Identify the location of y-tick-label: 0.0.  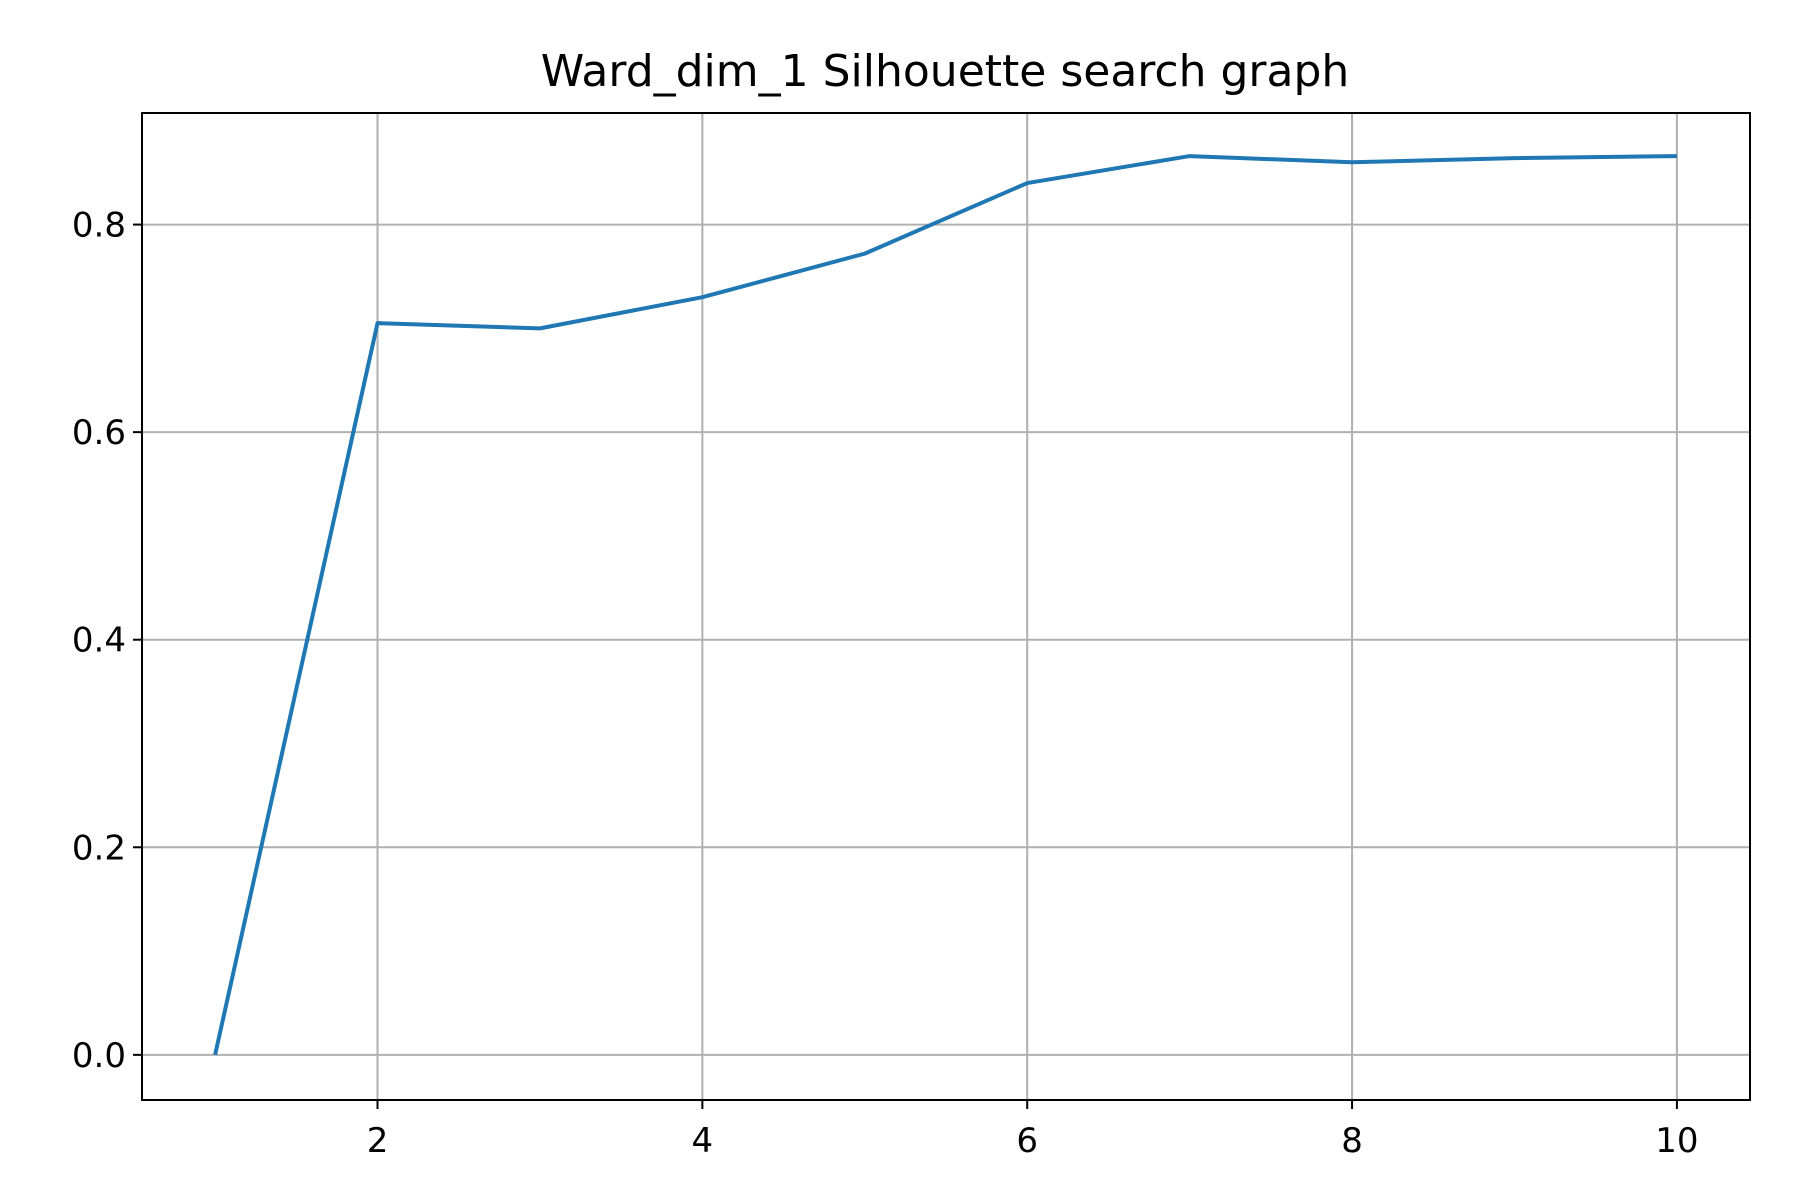
(99, 1056).